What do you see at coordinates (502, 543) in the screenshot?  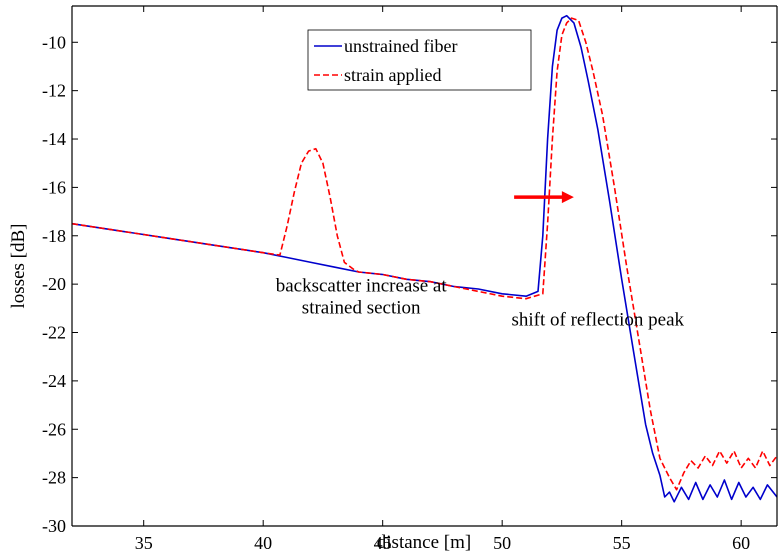 I see `x-tick-label: 50` at bounding box center [502, 543].